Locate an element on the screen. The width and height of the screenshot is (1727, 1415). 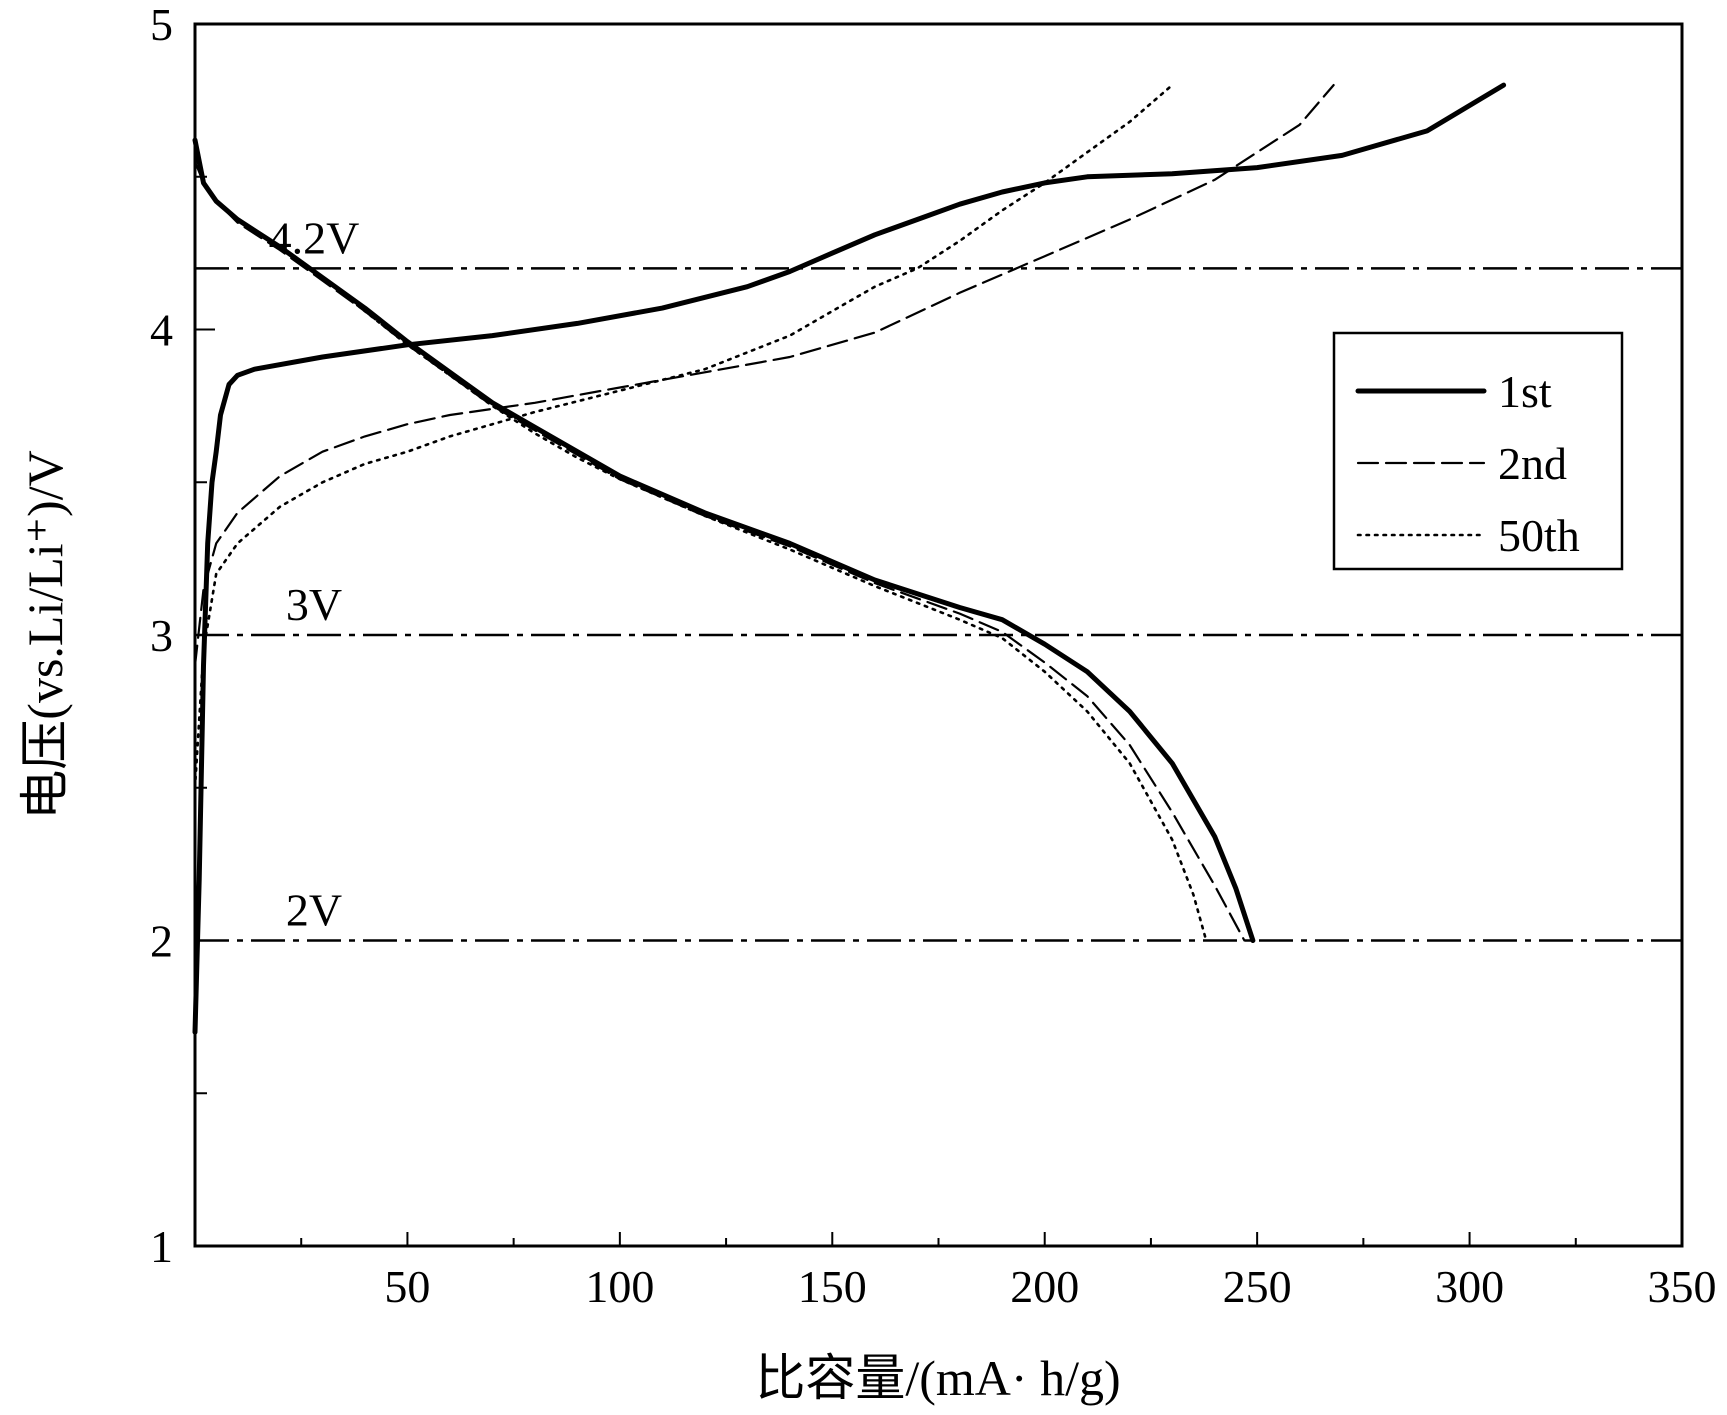
y-axis-title: 电压(vs.Li/Li⁺)/V is located at coordinates (45, 634).